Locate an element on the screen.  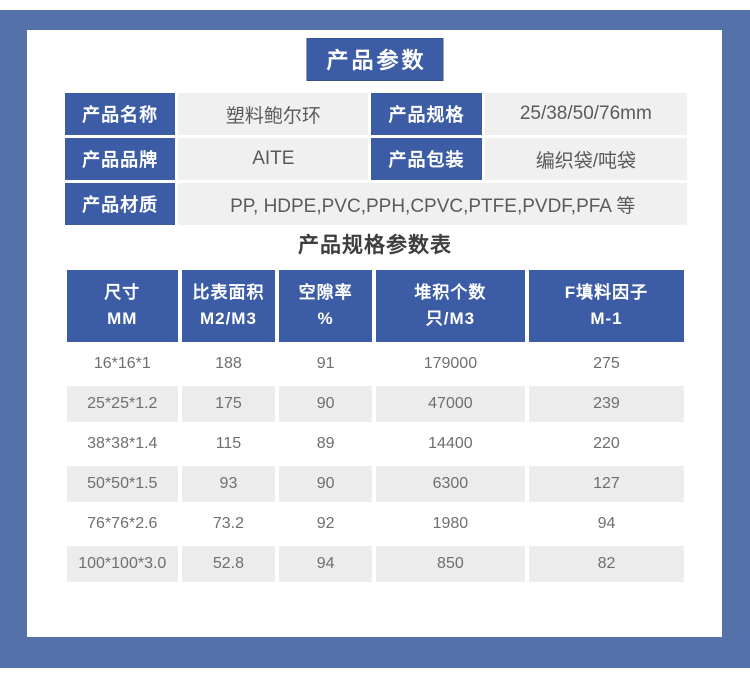
spec-table-title: 产品规格参数表 is located at coordinates (375, 245).